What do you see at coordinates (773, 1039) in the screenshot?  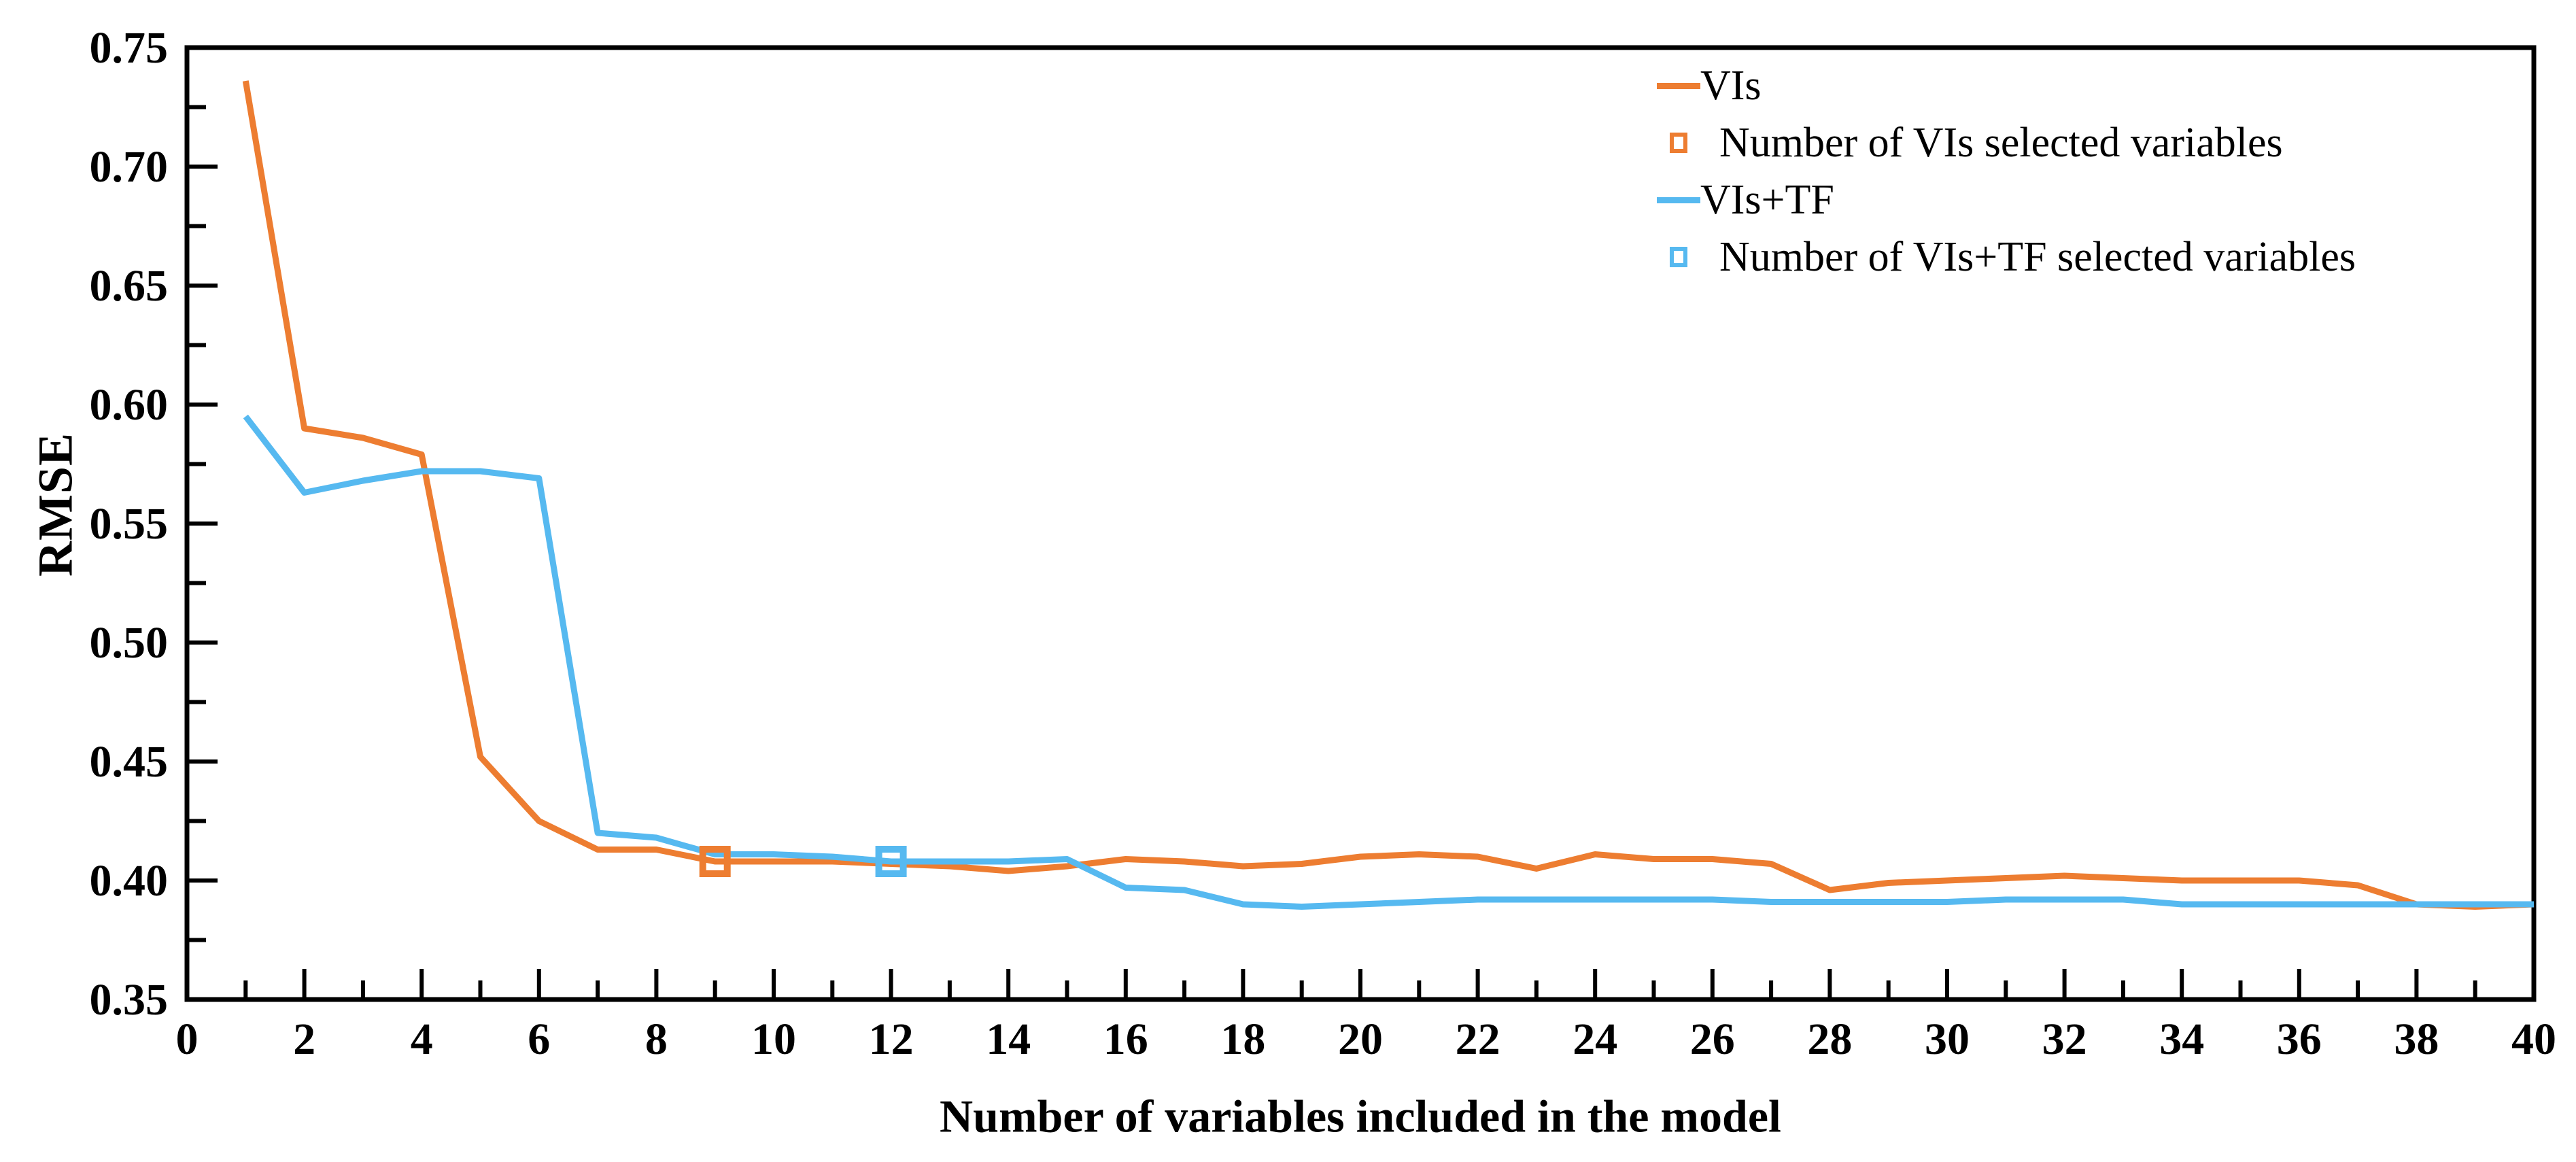 I see `svg-text: 10` at bounding box center [773, 1039].